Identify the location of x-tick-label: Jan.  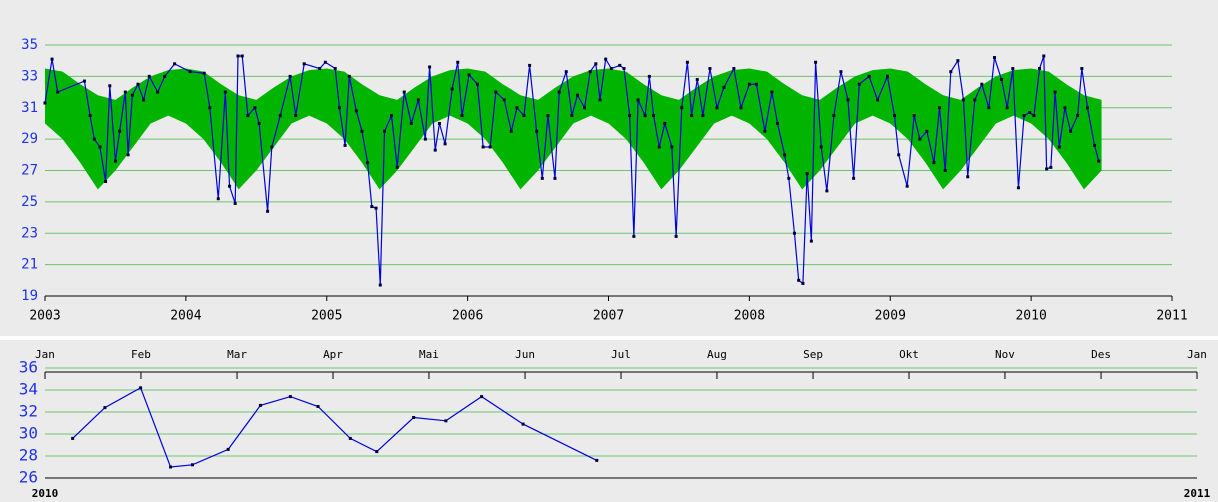
(1197, 354).